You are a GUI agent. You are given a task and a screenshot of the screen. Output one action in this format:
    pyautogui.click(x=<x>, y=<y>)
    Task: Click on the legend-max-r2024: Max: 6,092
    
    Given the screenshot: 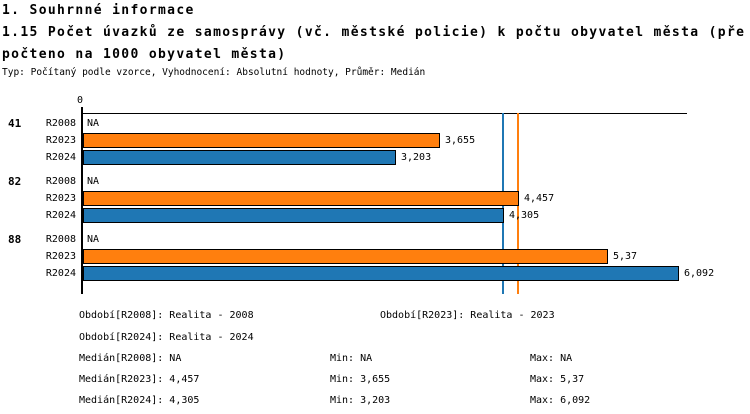 What is the action you would take?
    pyautogui.click(x=560, y=400)
    